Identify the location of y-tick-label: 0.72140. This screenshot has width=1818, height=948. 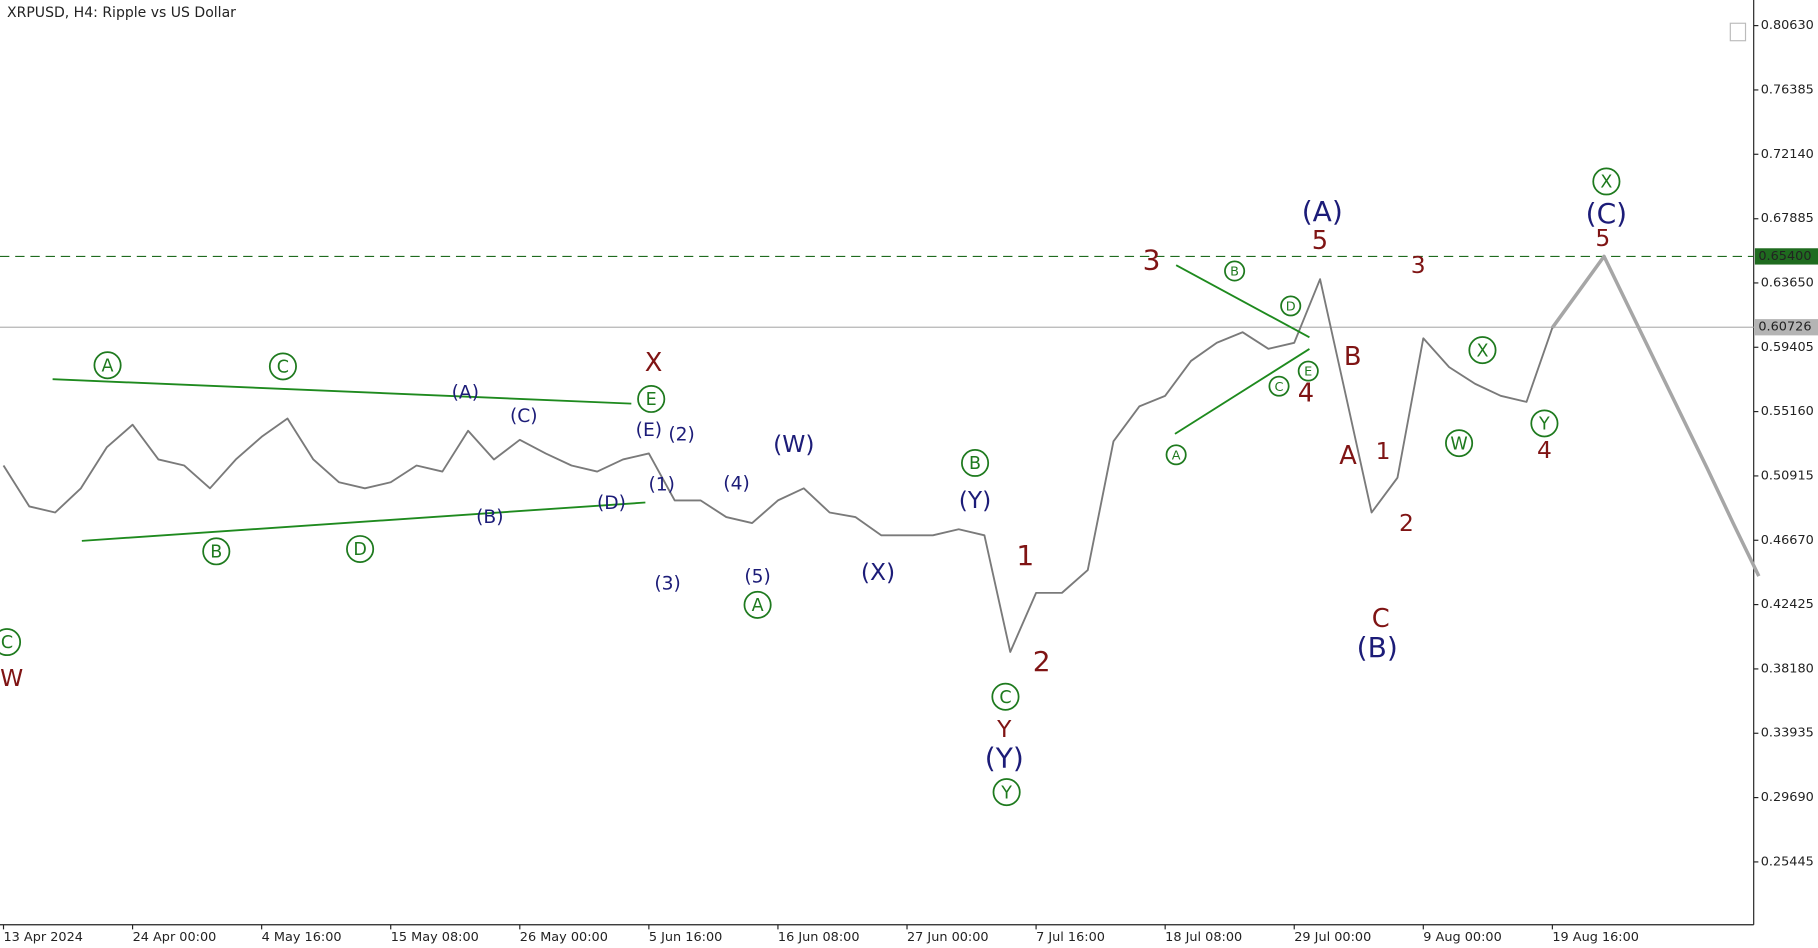
(1787, 154).